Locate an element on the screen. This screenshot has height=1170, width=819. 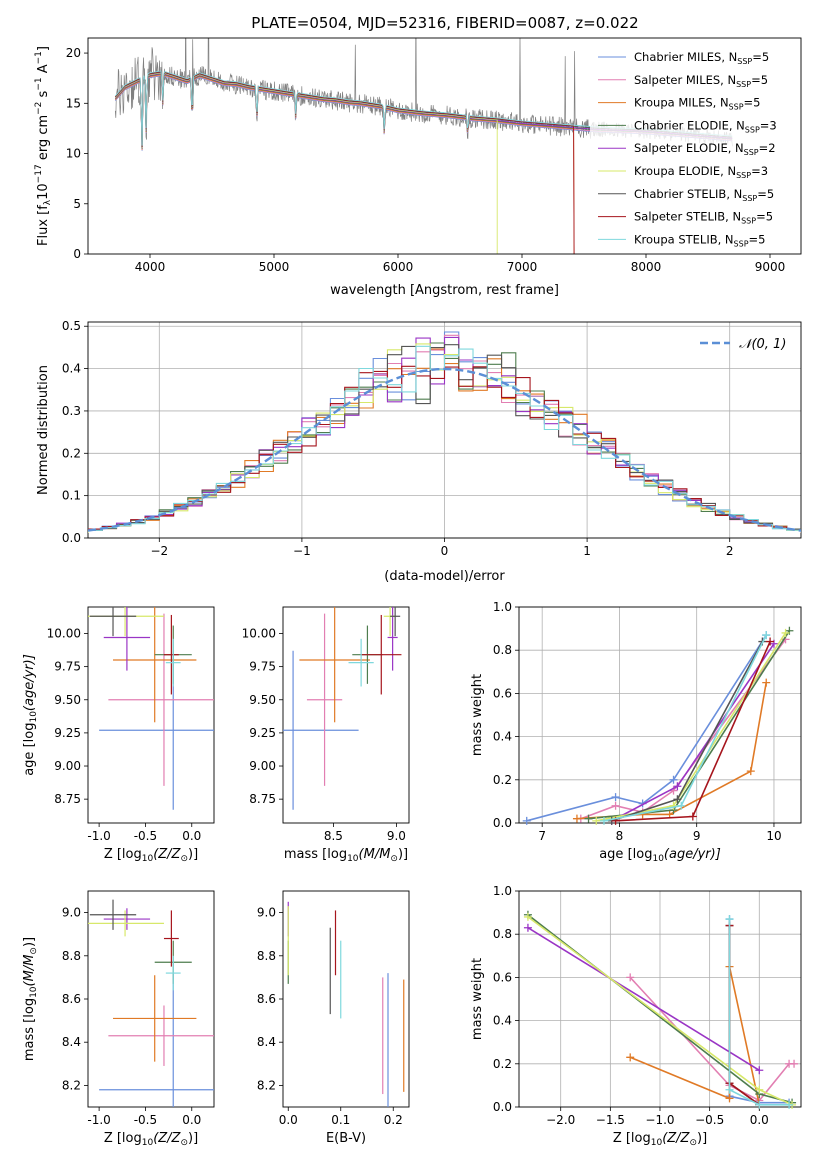
y-tick-label: 9.0 is located at coordinates (266, 913).